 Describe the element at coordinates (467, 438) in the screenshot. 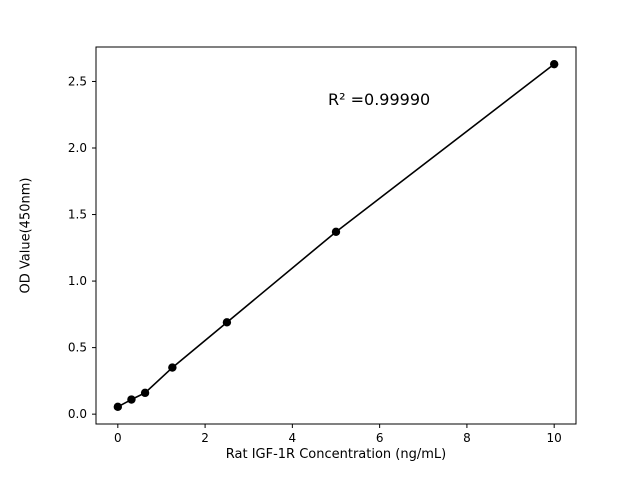

I see `svg-text: 8` at that location.